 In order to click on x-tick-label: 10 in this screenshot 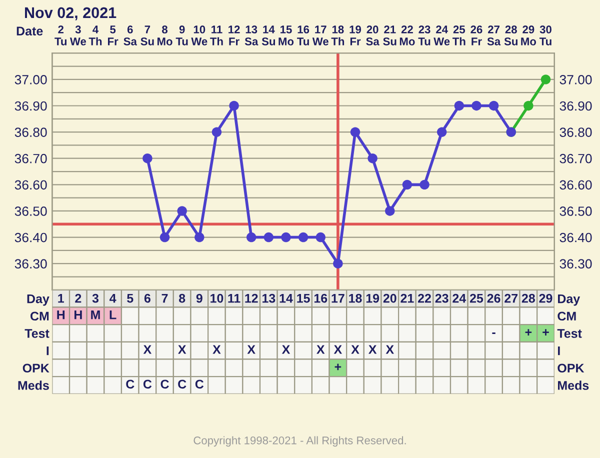, I will do `click(217, 298)`.